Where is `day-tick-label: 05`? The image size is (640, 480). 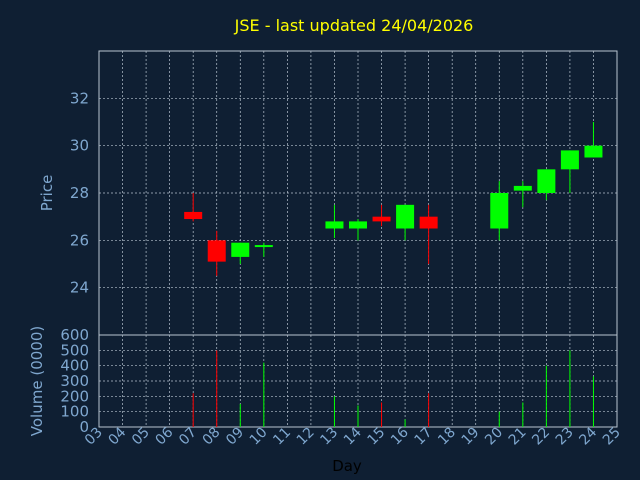 day-tick-label: 05 is located at coordinates (141, 437).